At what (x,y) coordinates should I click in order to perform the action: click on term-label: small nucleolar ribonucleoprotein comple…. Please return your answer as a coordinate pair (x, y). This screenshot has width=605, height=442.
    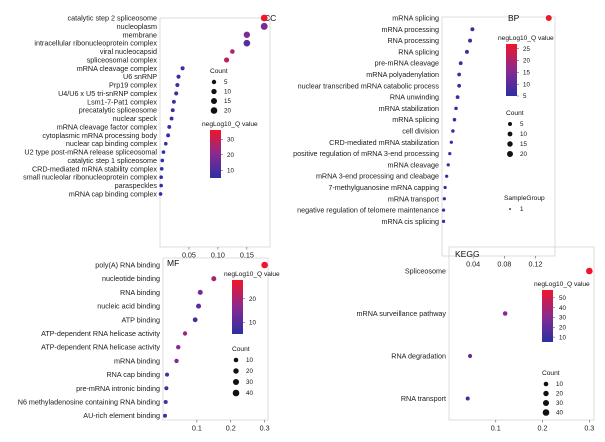
    Looking at the image, I should click on (90, 177).